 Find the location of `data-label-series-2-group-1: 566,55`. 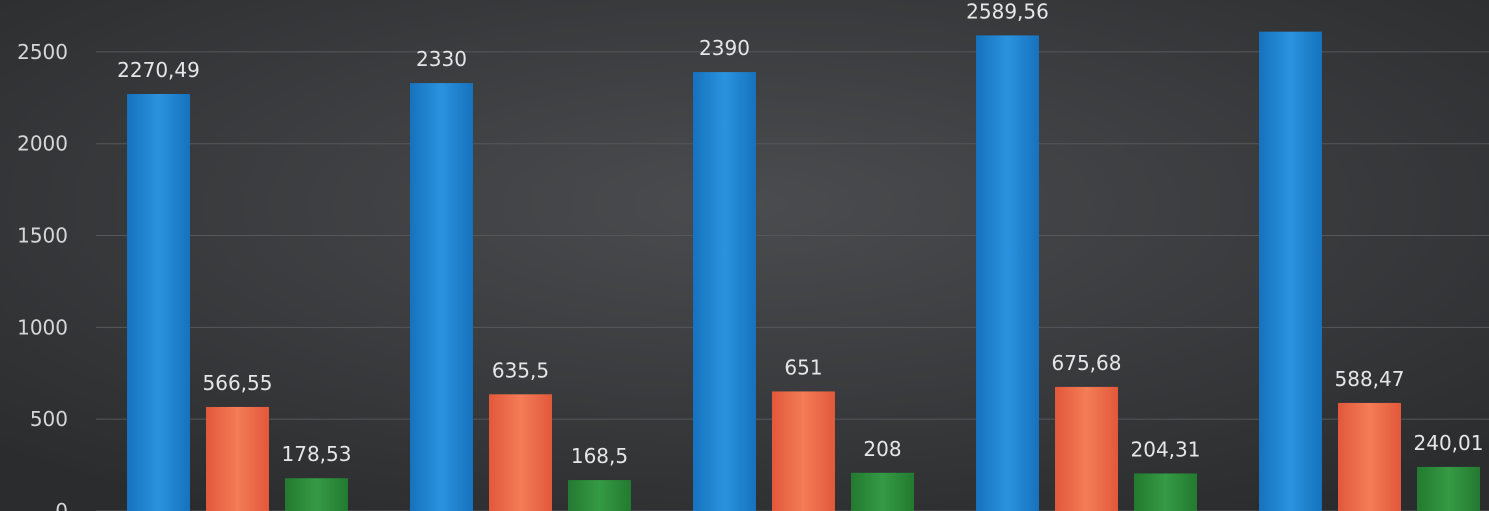

data-label-series-2-group-1: 566,55 is located at coordinates (238, 383).